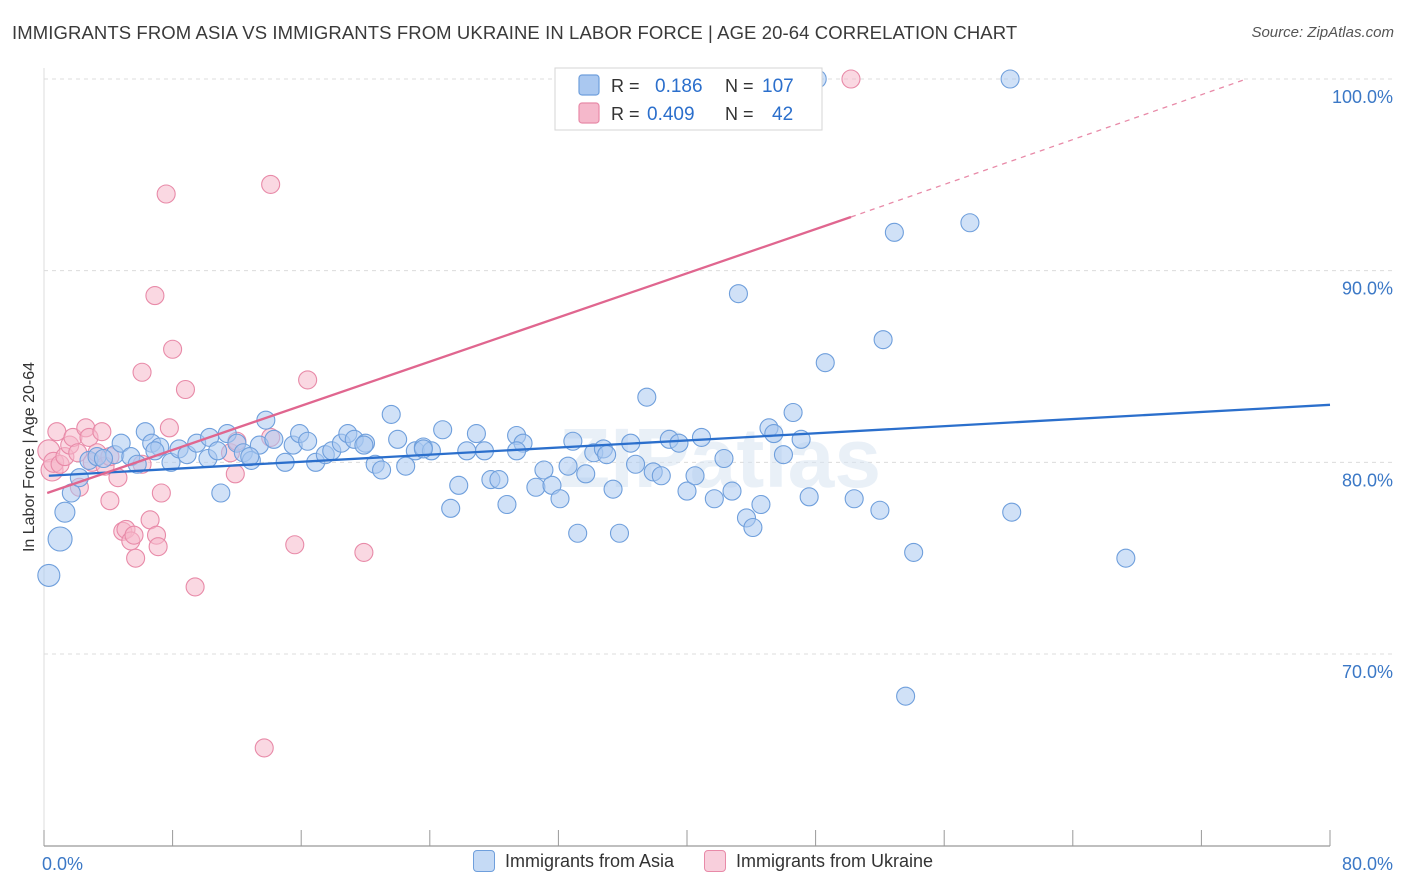 Image resolution: width=1406 pixels, height=892 pixels. I want to click on source-label: Source: ZipAtlas.com, so click(1322, 32).